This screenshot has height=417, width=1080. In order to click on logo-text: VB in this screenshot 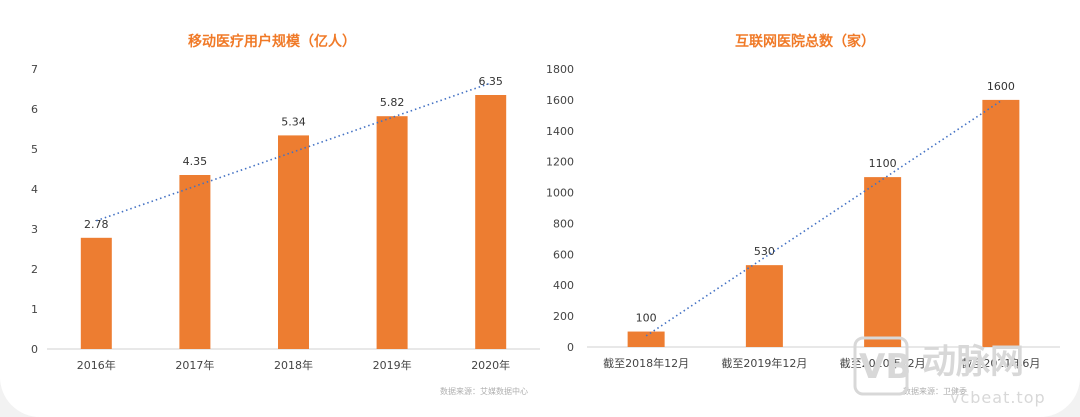, I will do `click(885, 367)`.